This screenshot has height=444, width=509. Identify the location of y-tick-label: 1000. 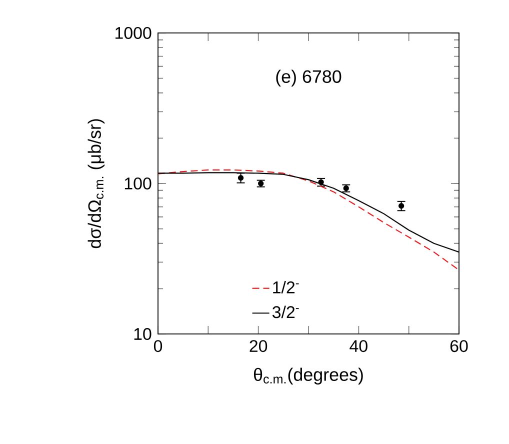
(134, 32).